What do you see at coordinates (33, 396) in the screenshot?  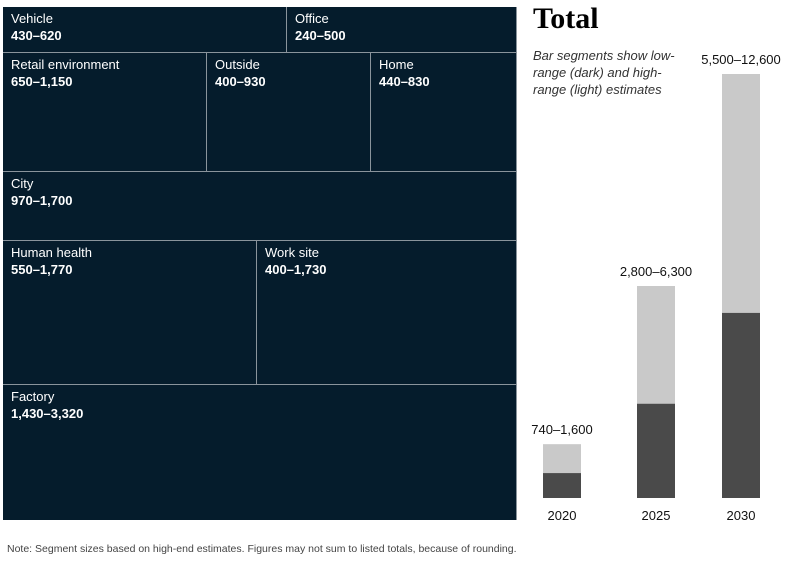 I see `cell-name: Factory` at bounding box center [33, 396].